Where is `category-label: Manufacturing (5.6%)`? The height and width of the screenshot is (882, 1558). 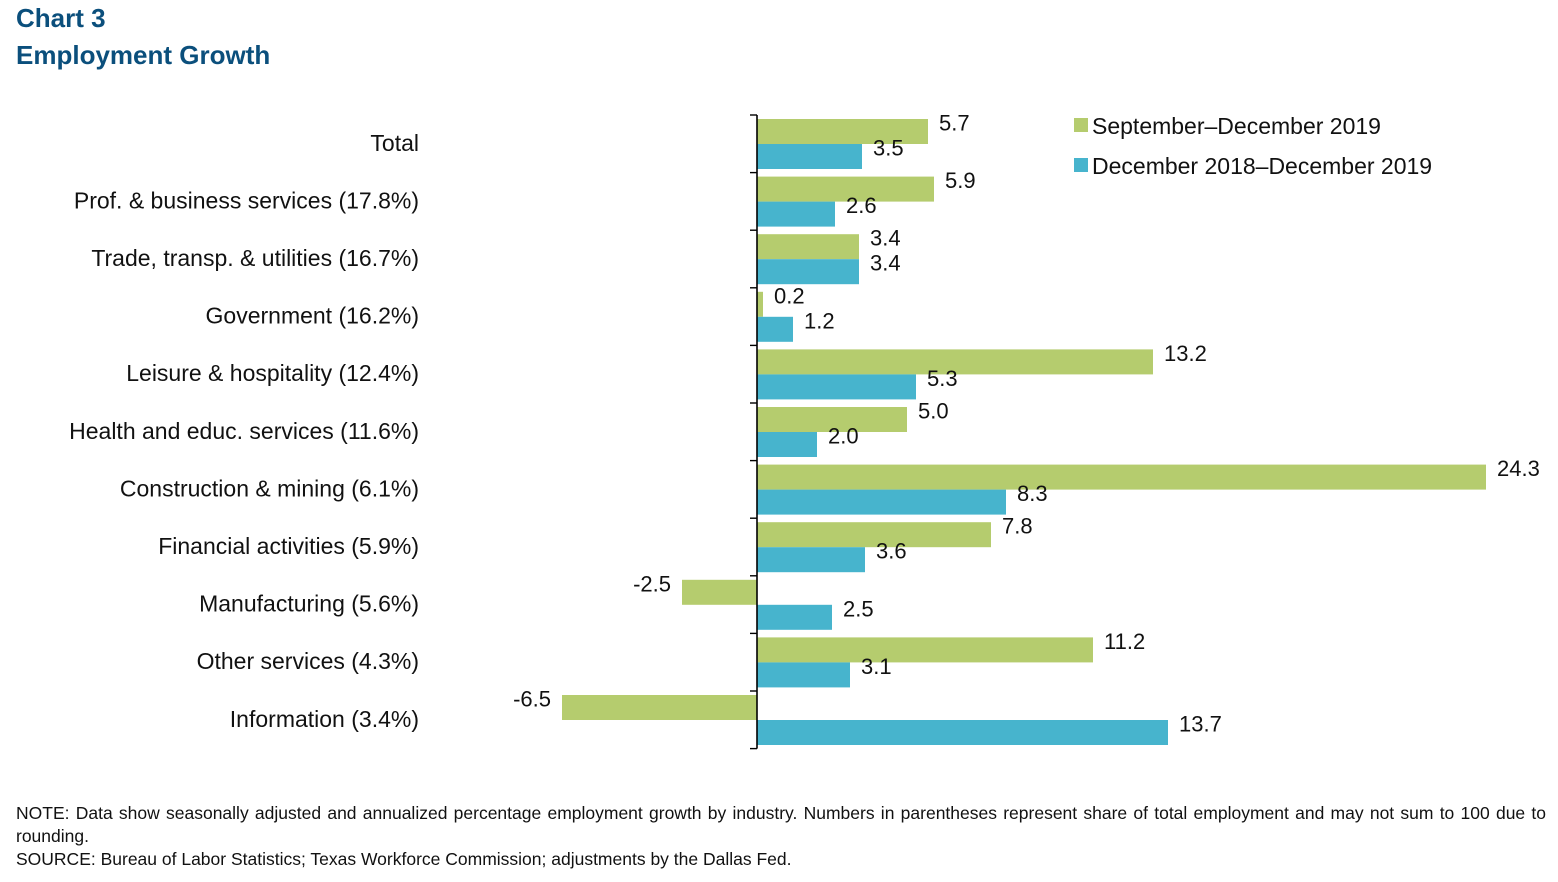 category-label: Manufacturing (5.6%) is located at coordinates (309, 604).